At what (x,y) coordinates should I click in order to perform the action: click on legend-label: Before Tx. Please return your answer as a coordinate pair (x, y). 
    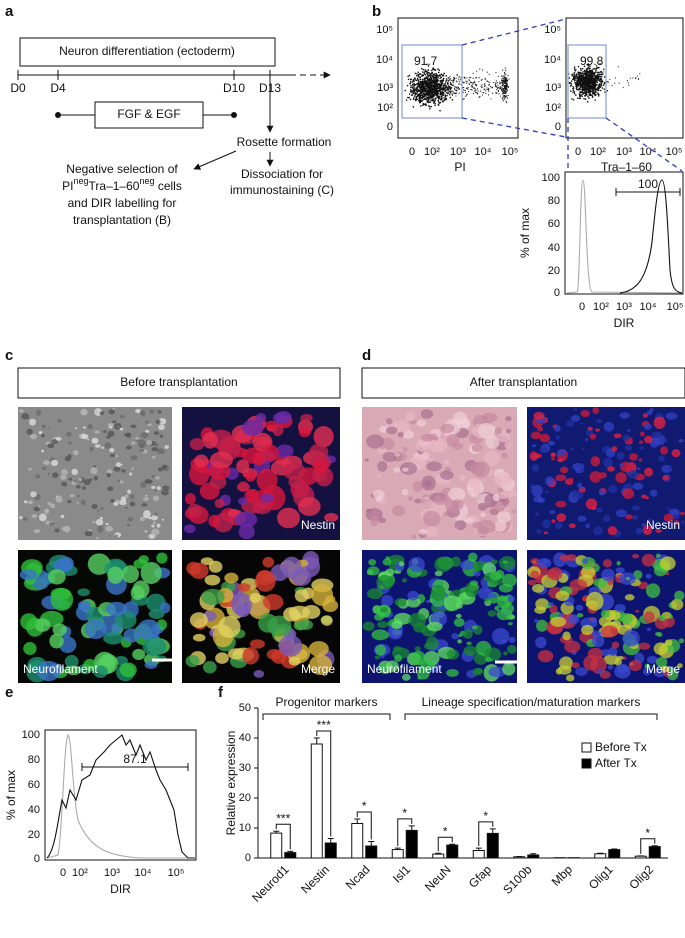
    Looking at the image, I should click on (621, 747).